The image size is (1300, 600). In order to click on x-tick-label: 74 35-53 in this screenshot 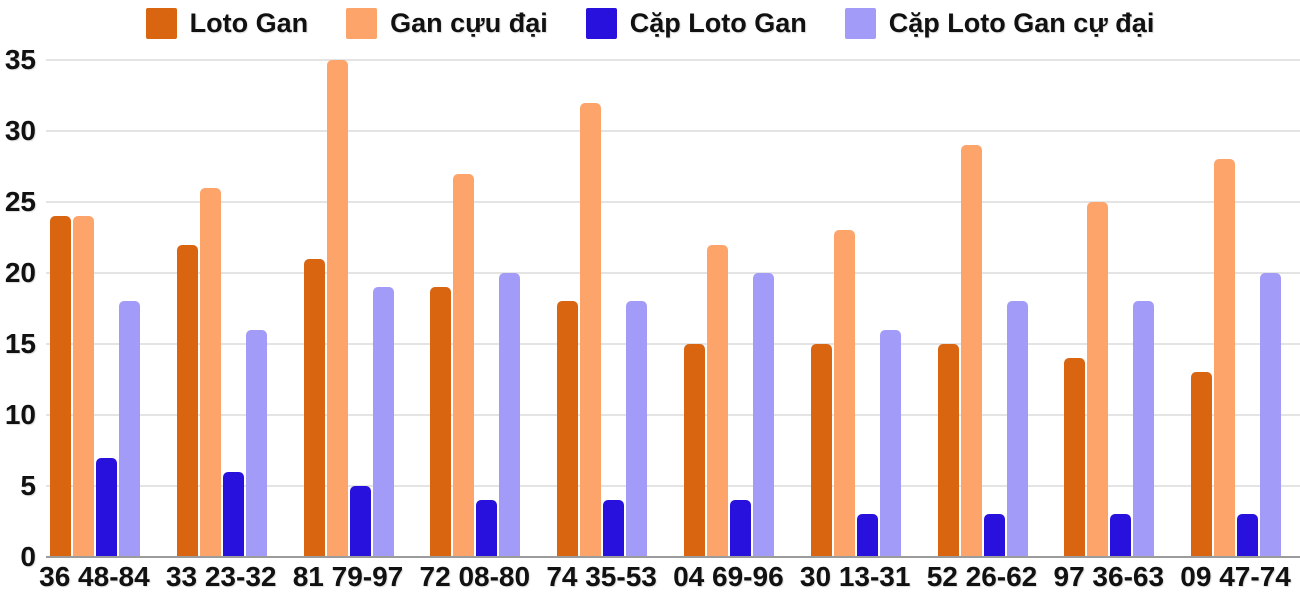, I will do `click(601, 576)`.